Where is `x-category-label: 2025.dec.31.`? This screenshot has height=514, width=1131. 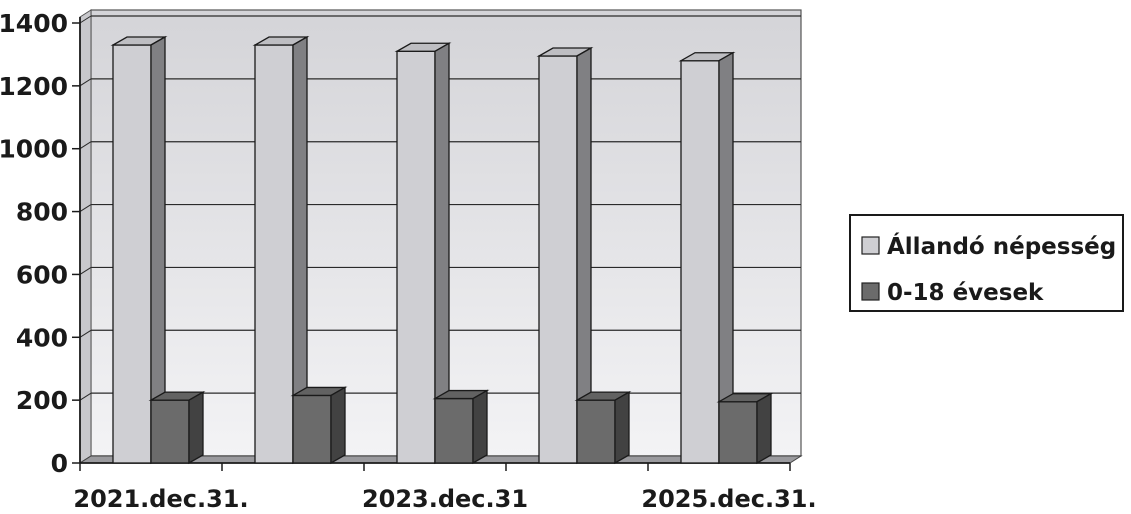 x-category-label: 2025.dec.31. is located at coordinates (728, 499).